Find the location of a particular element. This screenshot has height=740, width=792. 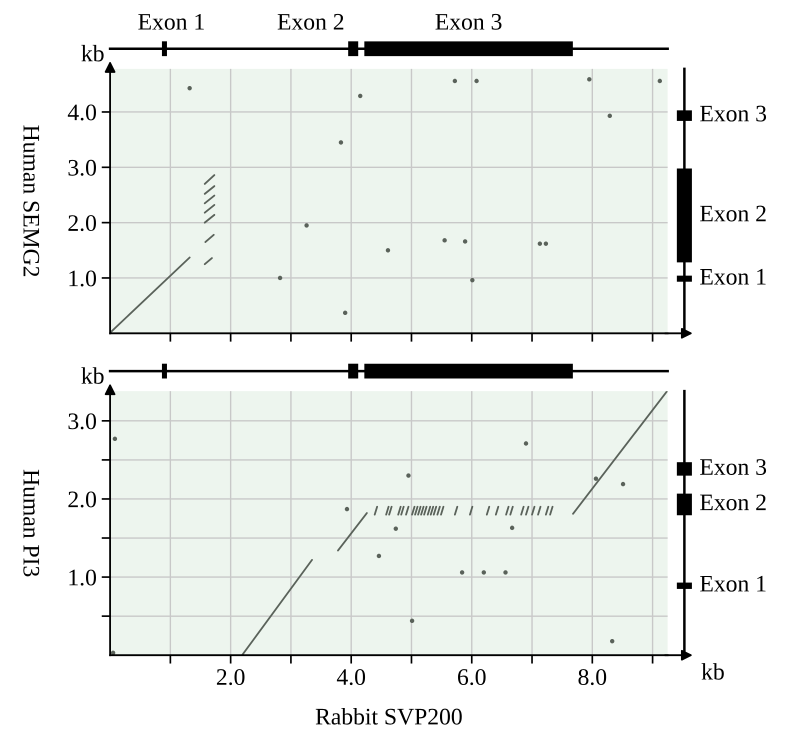

x-axis-title: Rabbit SVP200 is located at coordinates (389, 716).